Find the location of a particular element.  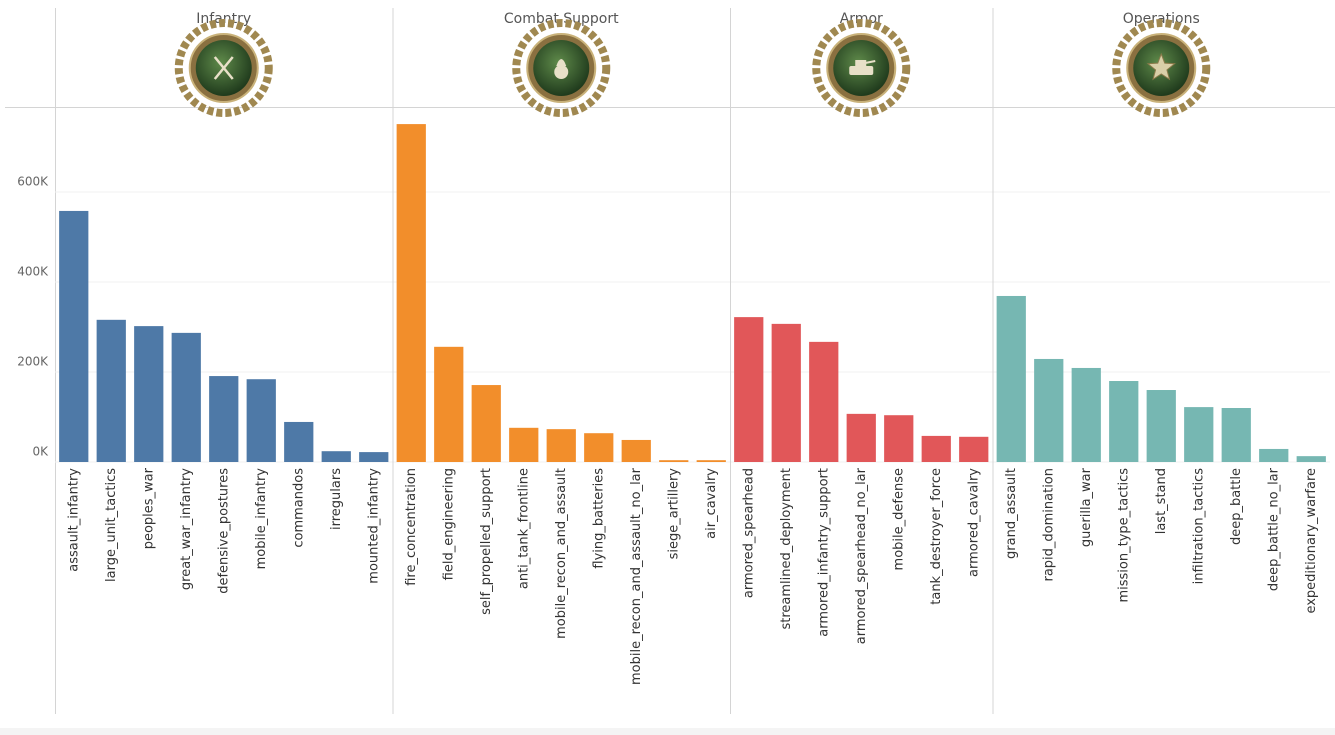

x-tick-label: armored_cavalry is located at coordinates (973, 522).